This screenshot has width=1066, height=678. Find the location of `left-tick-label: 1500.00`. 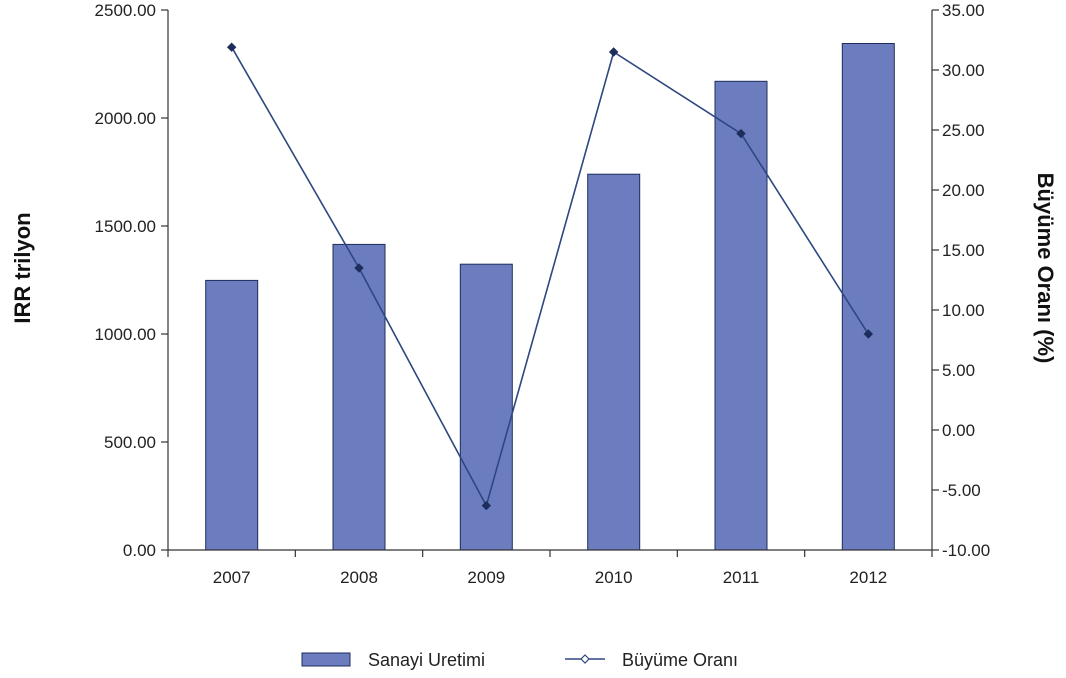

left-tick-label: 1500.00 is located at coordinates (125, 226).